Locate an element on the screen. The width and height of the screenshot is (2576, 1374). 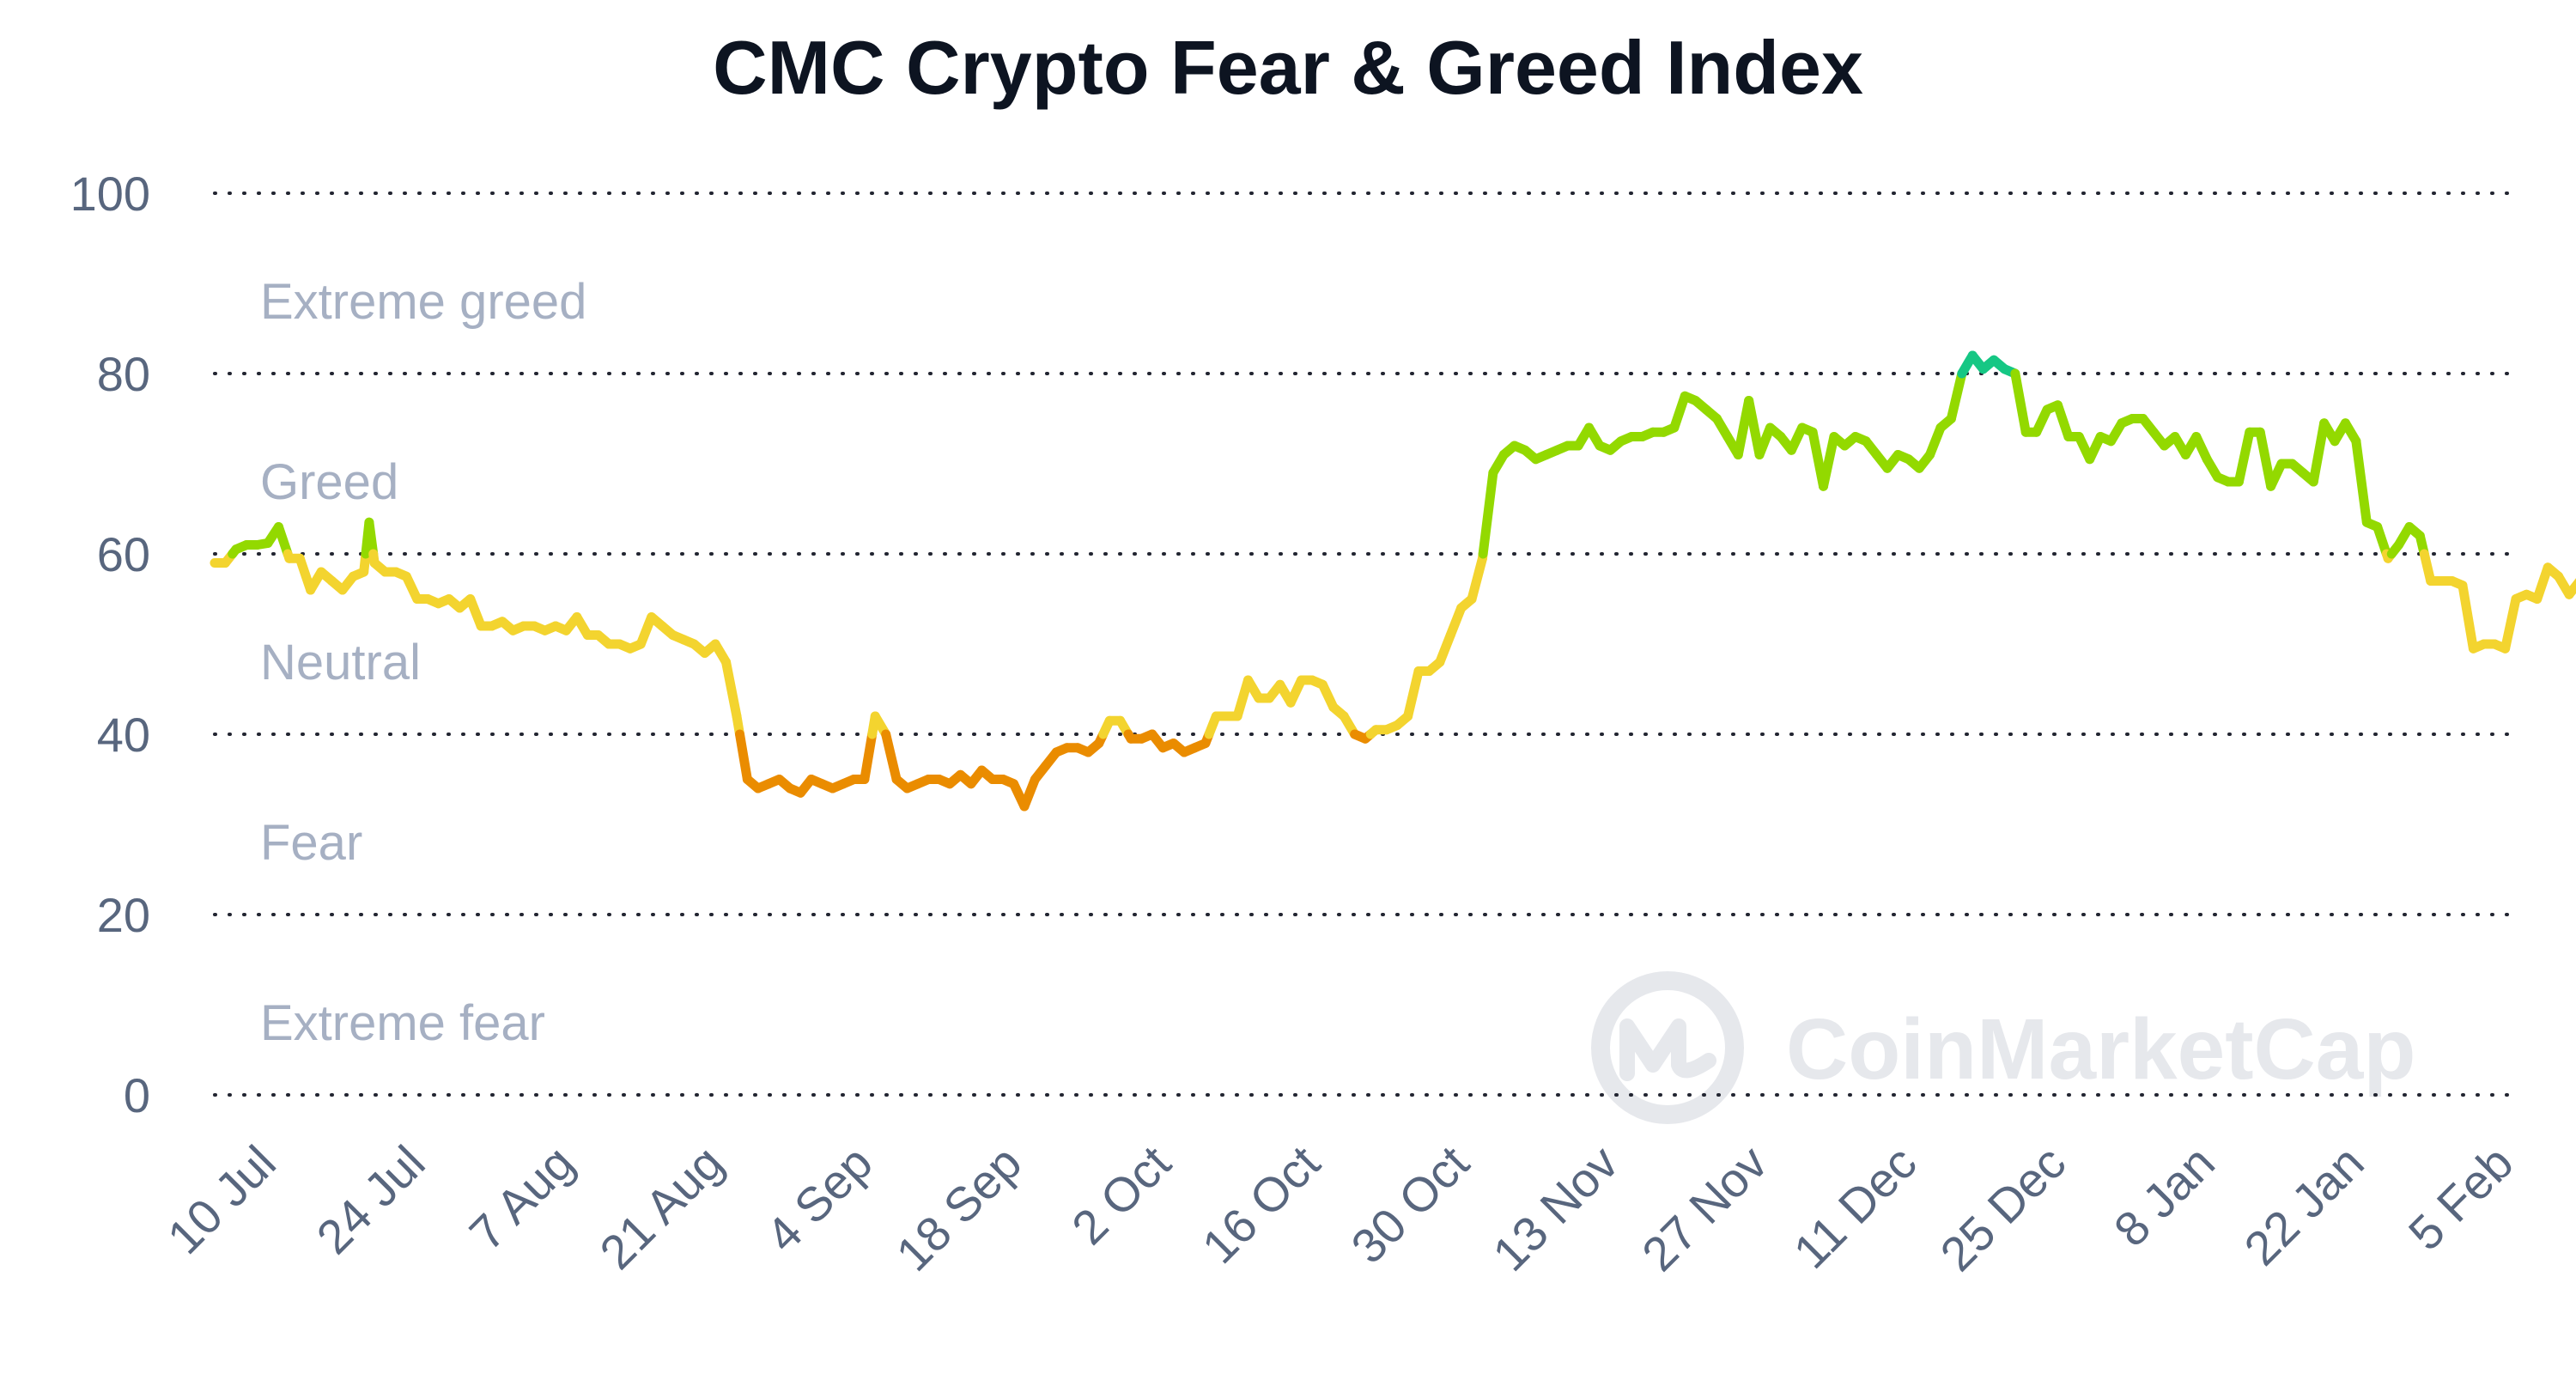
coinmarketcap-logo-icon is located at coordinates (1667, 1047).